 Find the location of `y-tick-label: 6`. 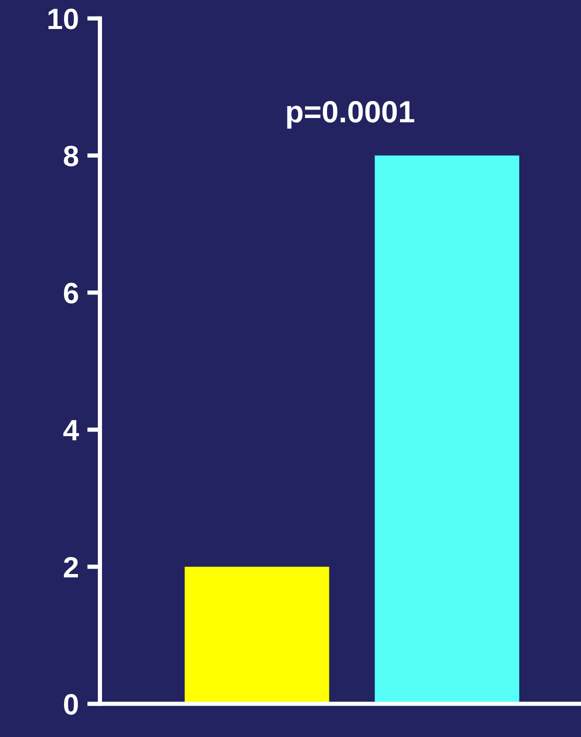

y-tick-label: 6 is located at coordinates (71, 293).